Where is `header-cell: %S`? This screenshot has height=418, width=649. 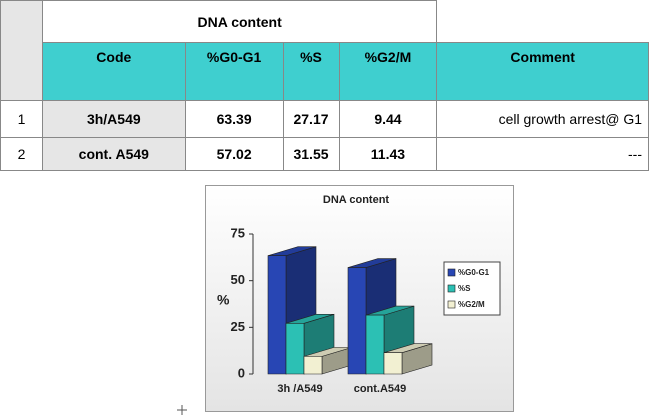 header-cell: %S is located at coordinates (311, 71).